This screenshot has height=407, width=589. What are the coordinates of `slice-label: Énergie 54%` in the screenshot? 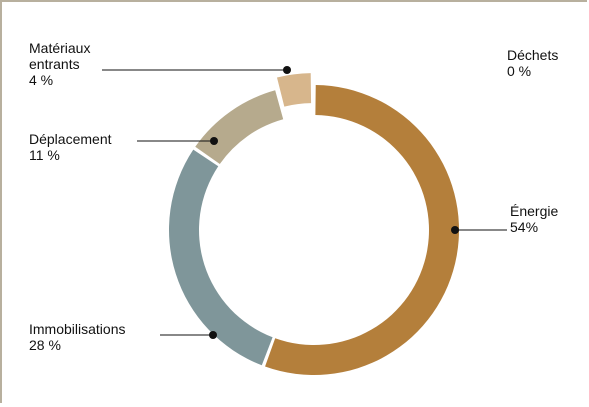 It's located at (545, 219).